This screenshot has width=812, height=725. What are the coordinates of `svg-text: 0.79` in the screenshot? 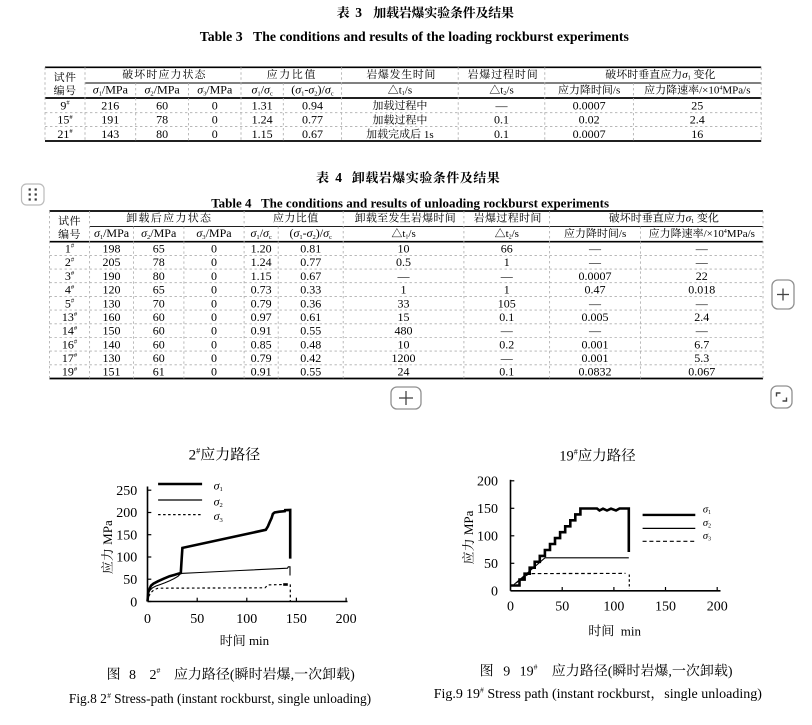 It's located at (261, 303).